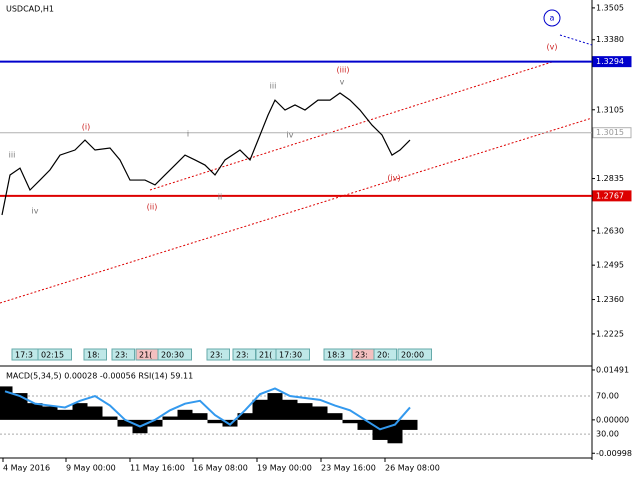 The width and height of the screenshot is (640, 480). What do you see at coordinates (607, 434) in the screenshot?
I see `y-tick-label: 30.00` at bounding box center [607, 434].